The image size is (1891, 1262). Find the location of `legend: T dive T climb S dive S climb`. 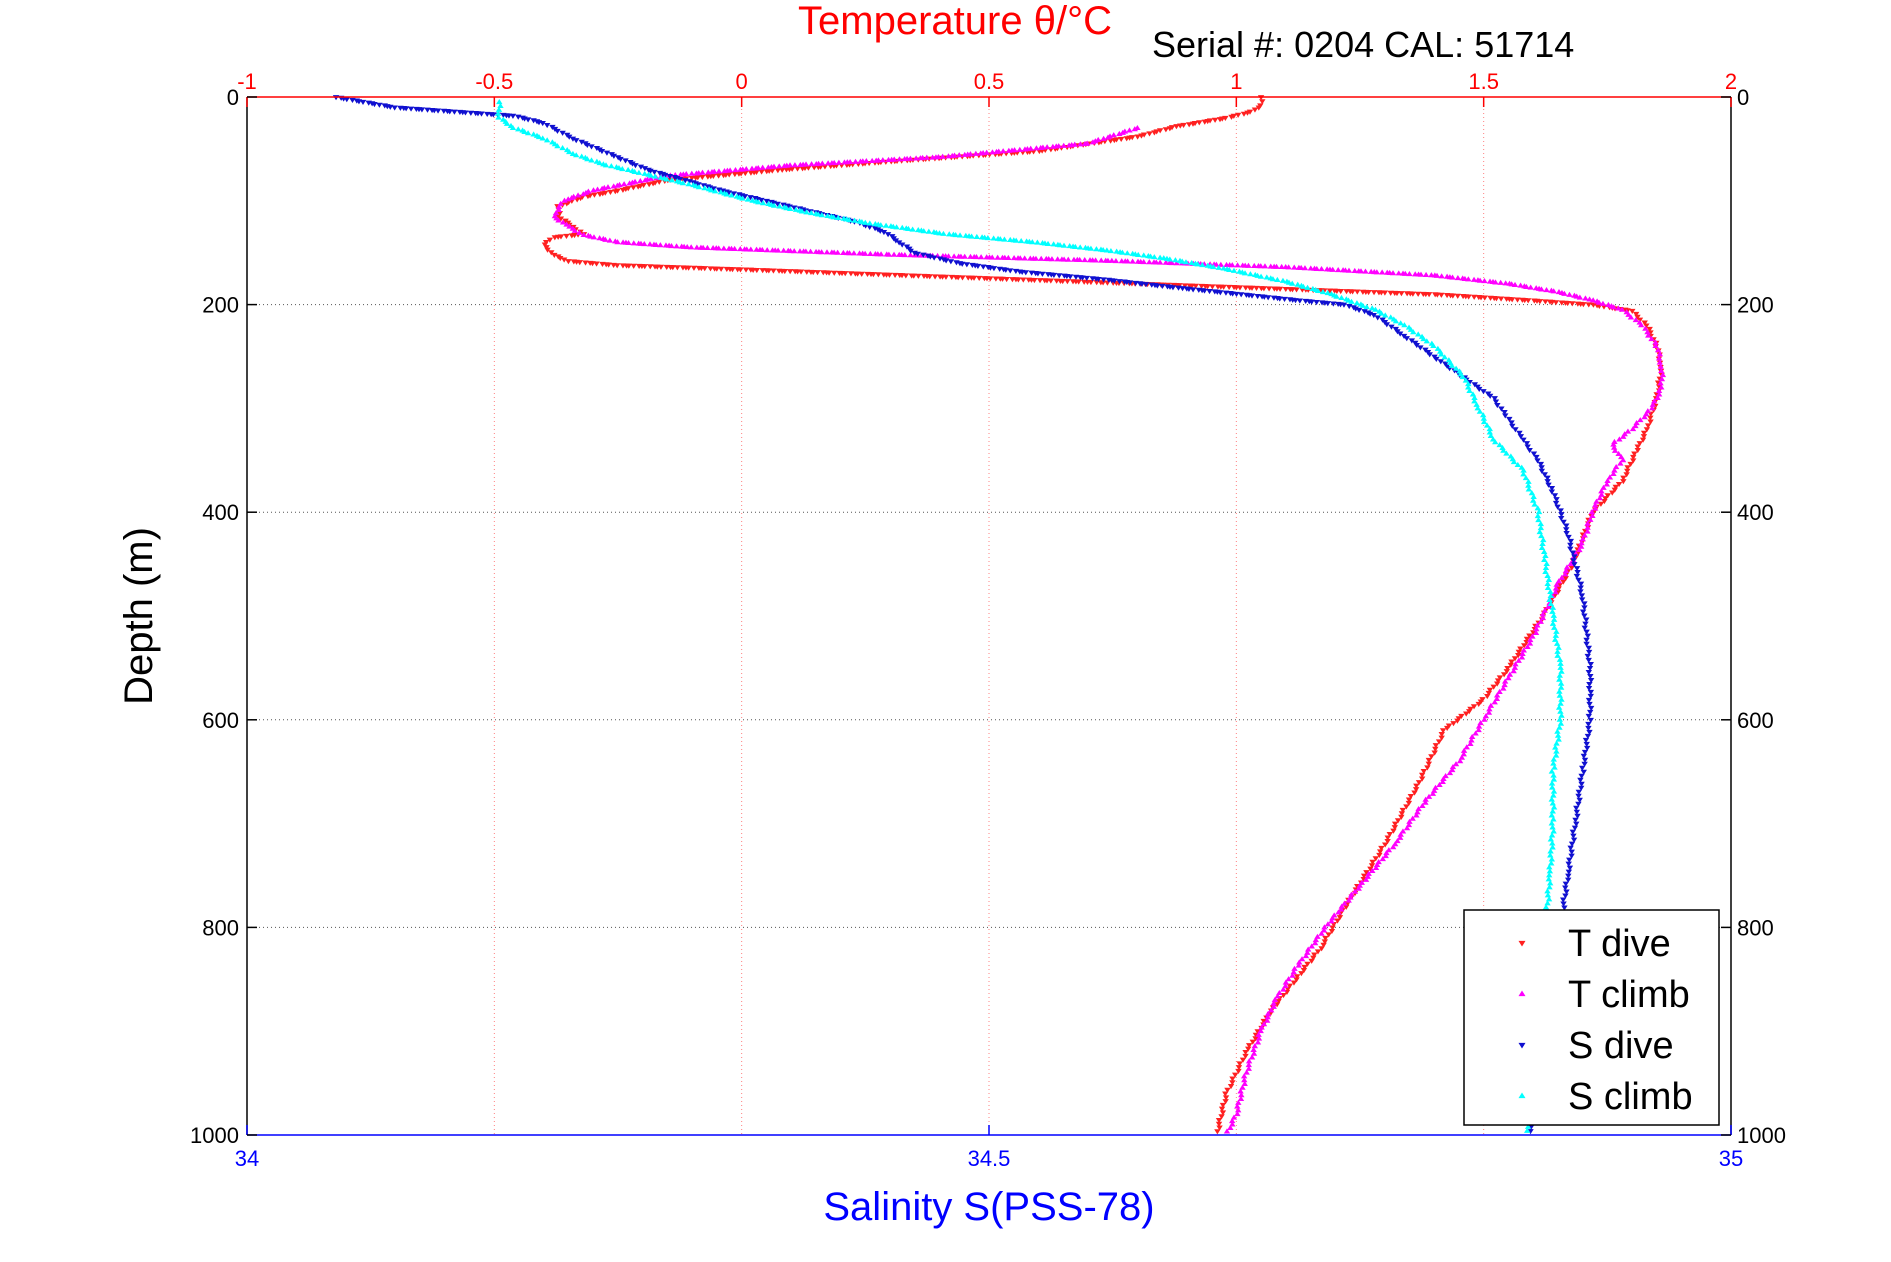

legend: T dive T climb S dive S climb is located at coordinates (1591, 1017).